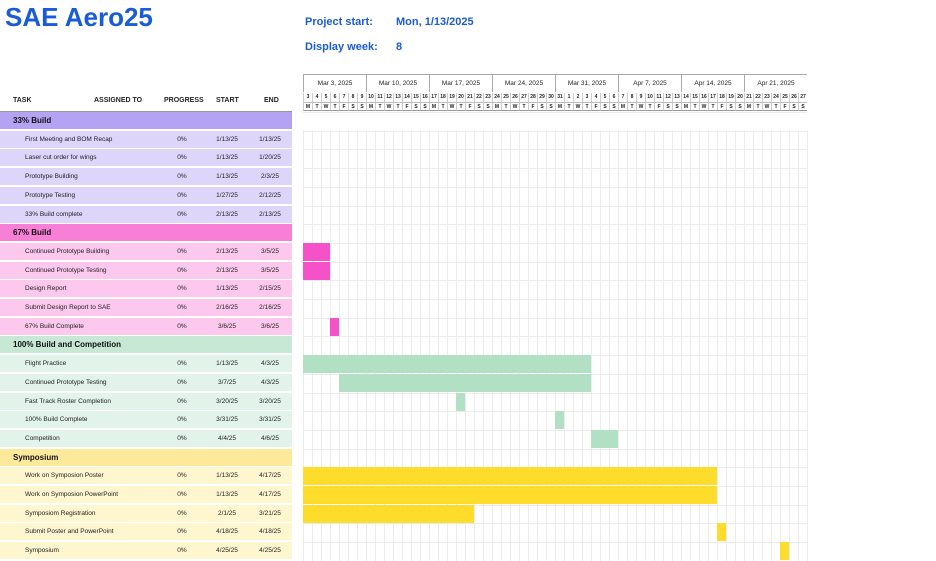 The height and width of the screenshot is (561, 936). I want to click on day-number: 20, so click(460, 97).